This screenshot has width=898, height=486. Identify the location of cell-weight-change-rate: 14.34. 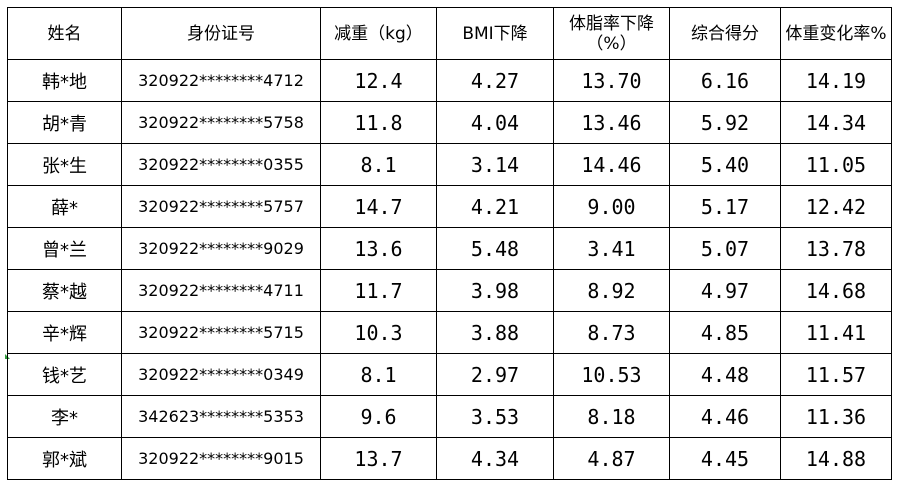
(836, 122).